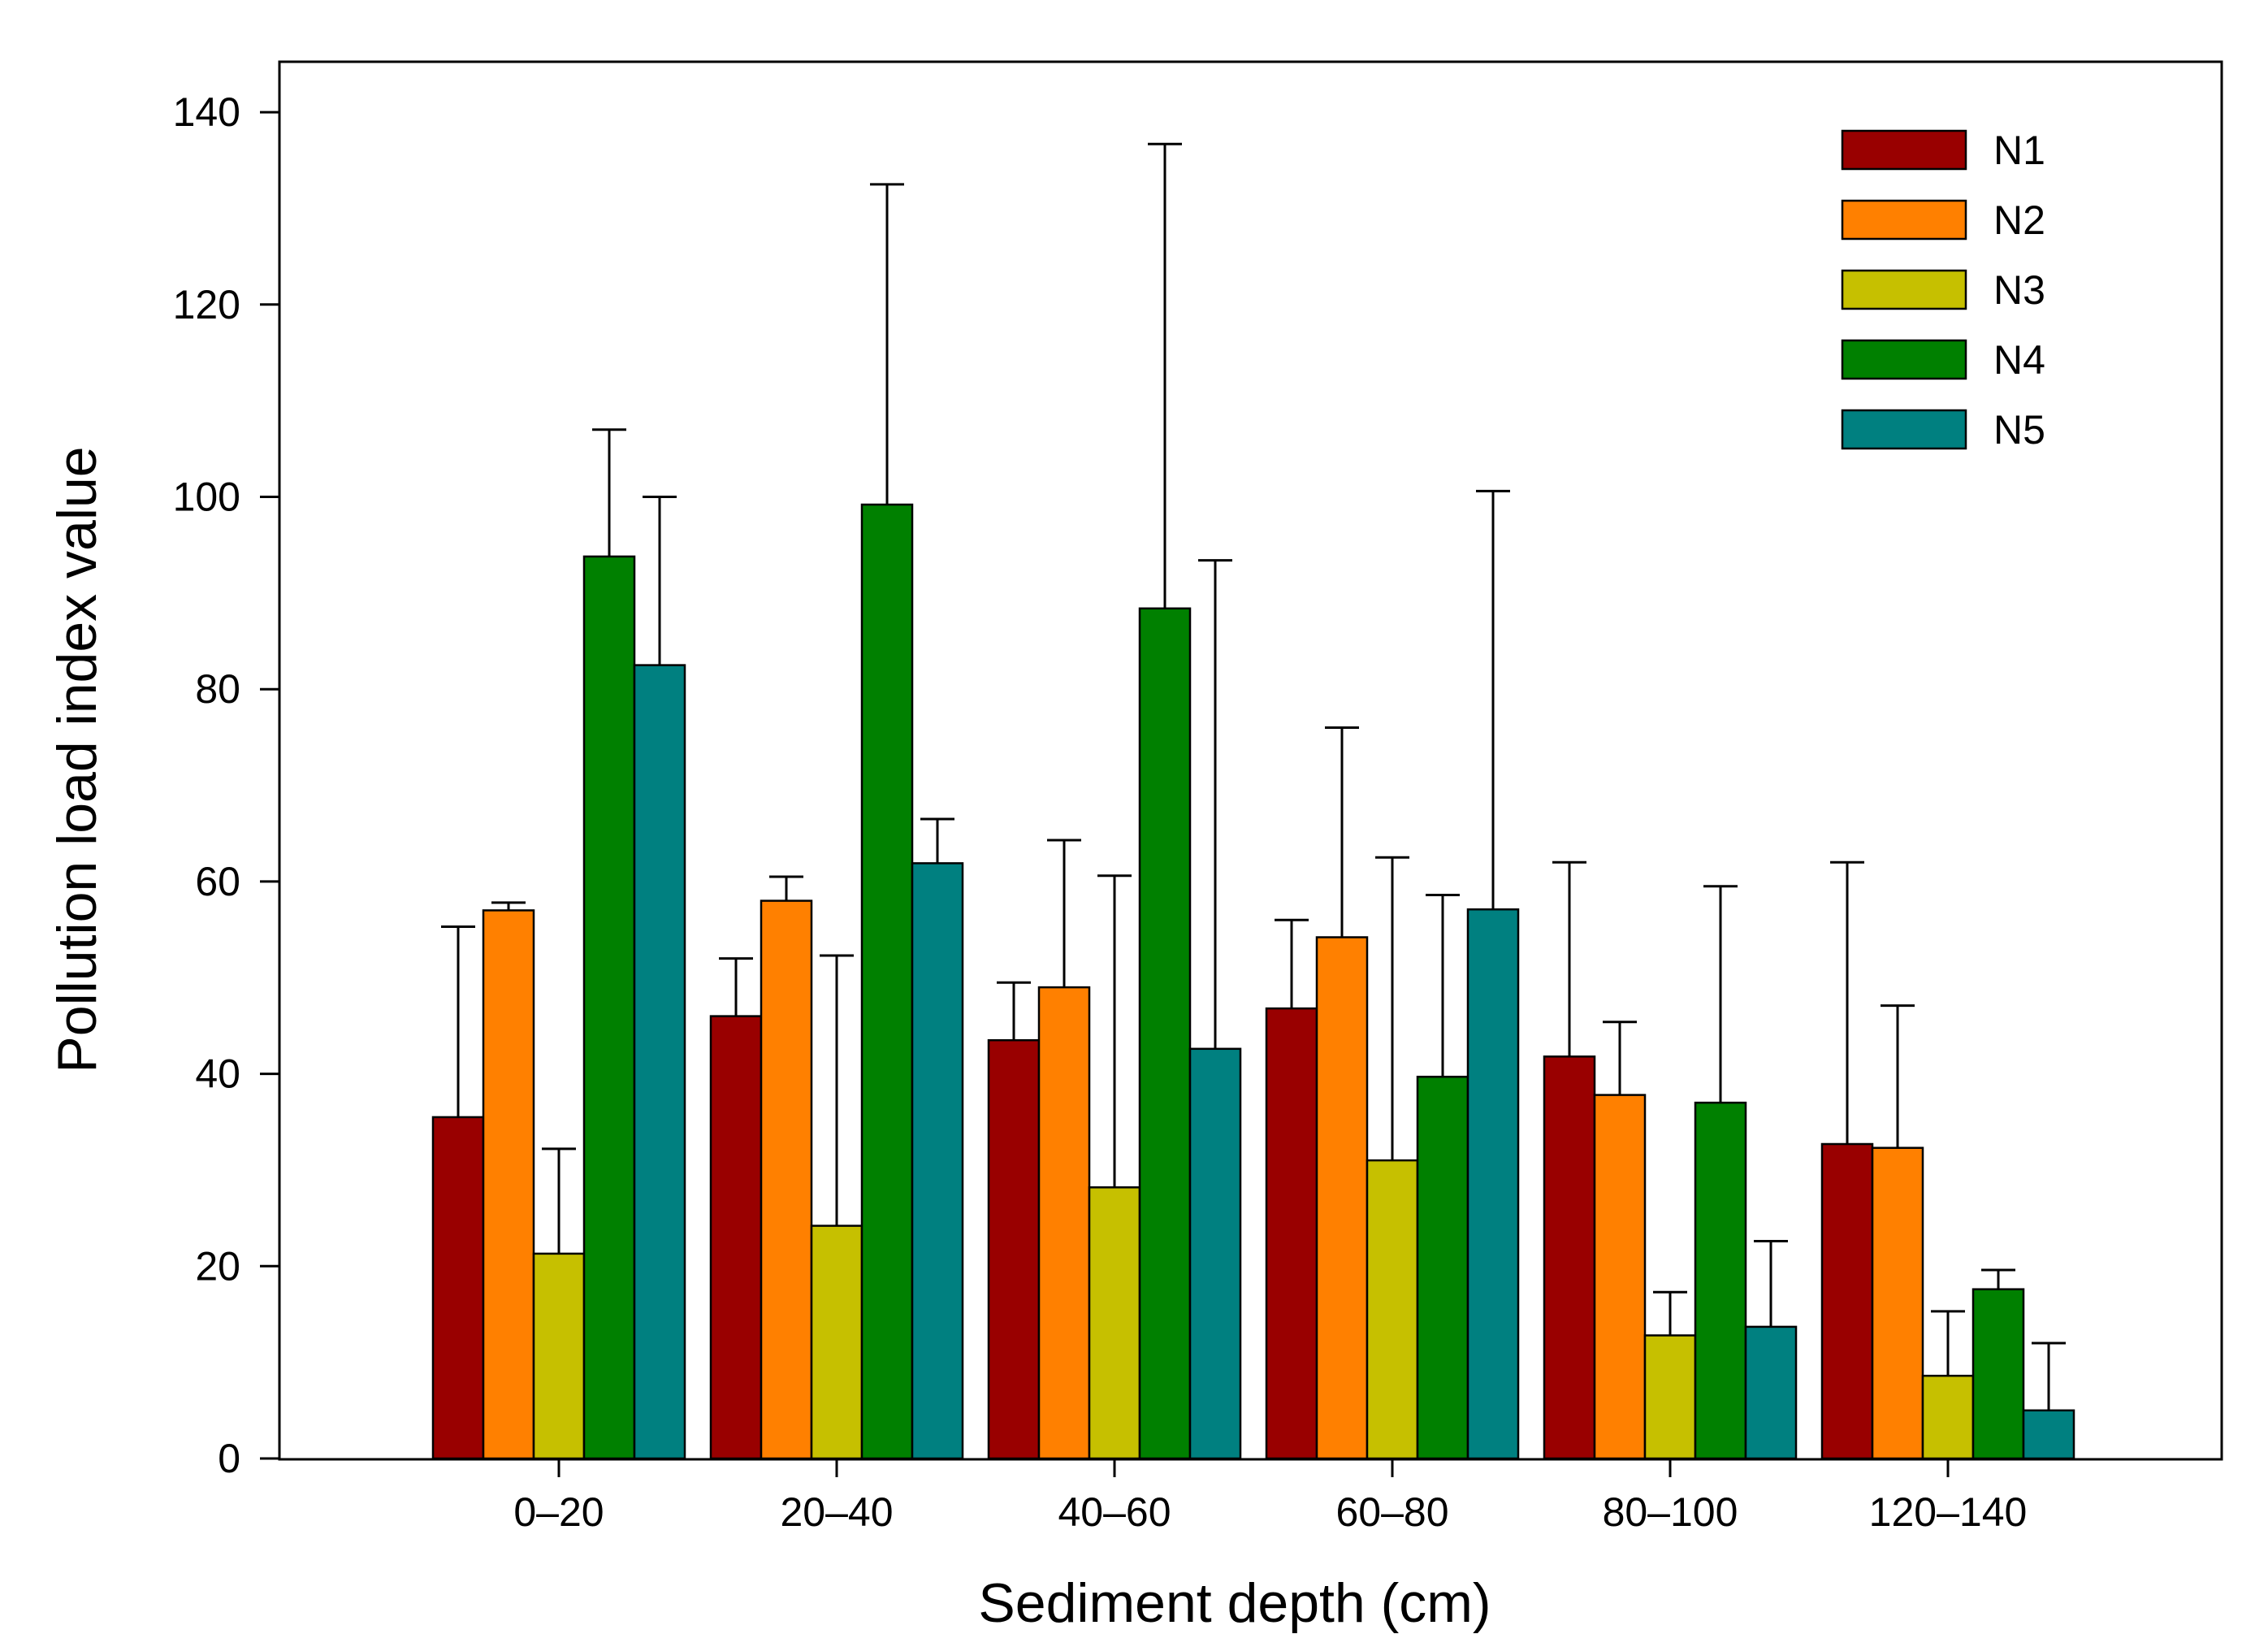 This screenshot has width=2268, height=1647. Describe the element at coordinates (206, 112) in the screenshot. I see `y-tick-label: 140` at that location.